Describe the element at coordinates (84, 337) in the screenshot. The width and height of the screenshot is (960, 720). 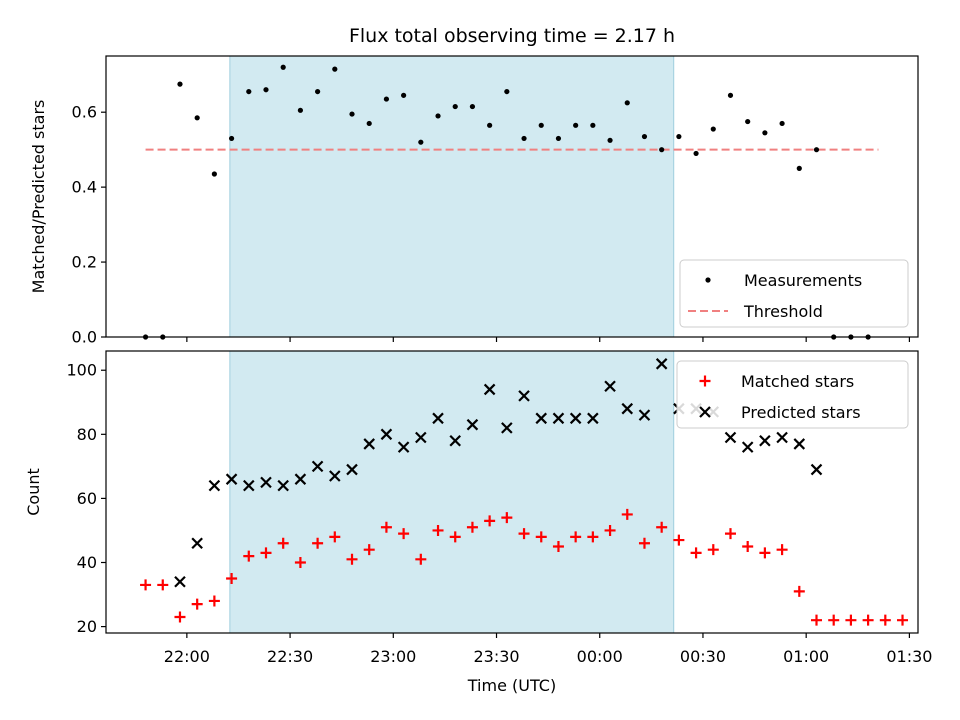
I see `y-tick-label: 0.0` at that location.